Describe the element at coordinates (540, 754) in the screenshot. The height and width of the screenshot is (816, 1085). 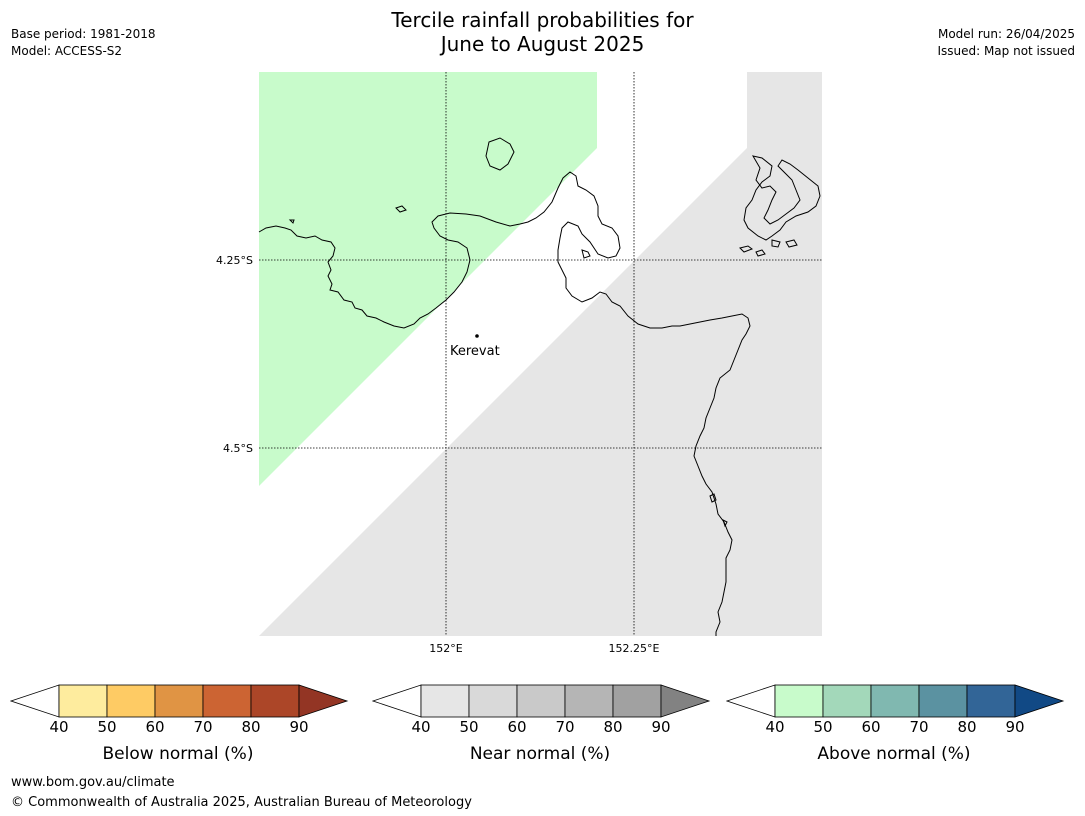
I see `colorbar-near-normal-label: Near normal (%)` at that location.